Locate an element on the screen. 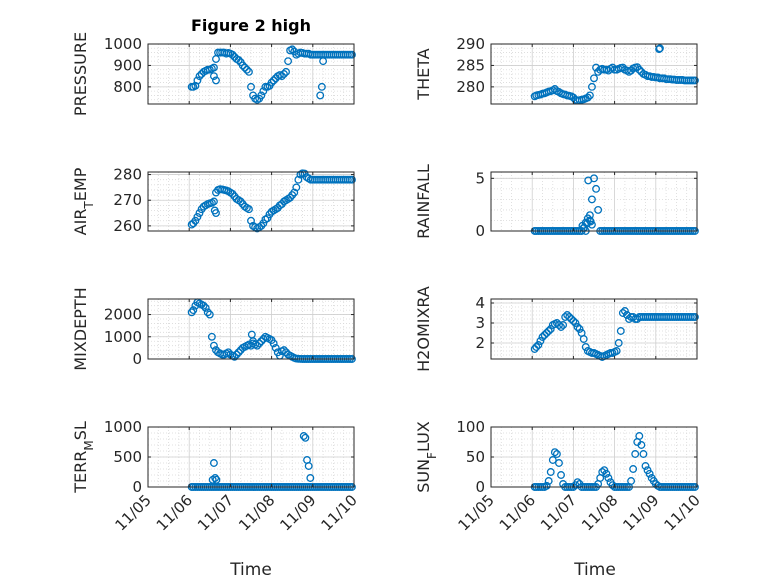 The image size is (778, 583). y-tick-label: 2000 is located at coordinates (123, 315).